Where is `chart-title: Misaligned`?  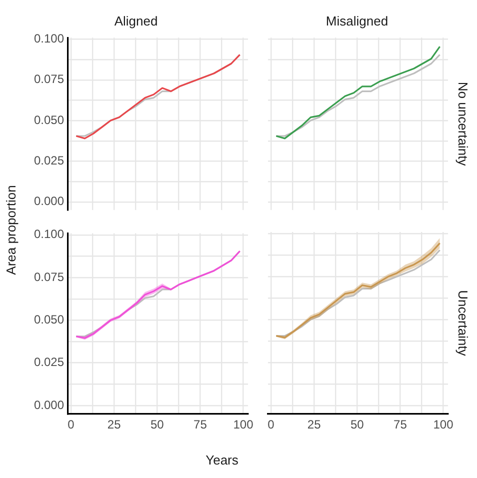 chart-title: Misaligned is located at coordinates (357, 20).